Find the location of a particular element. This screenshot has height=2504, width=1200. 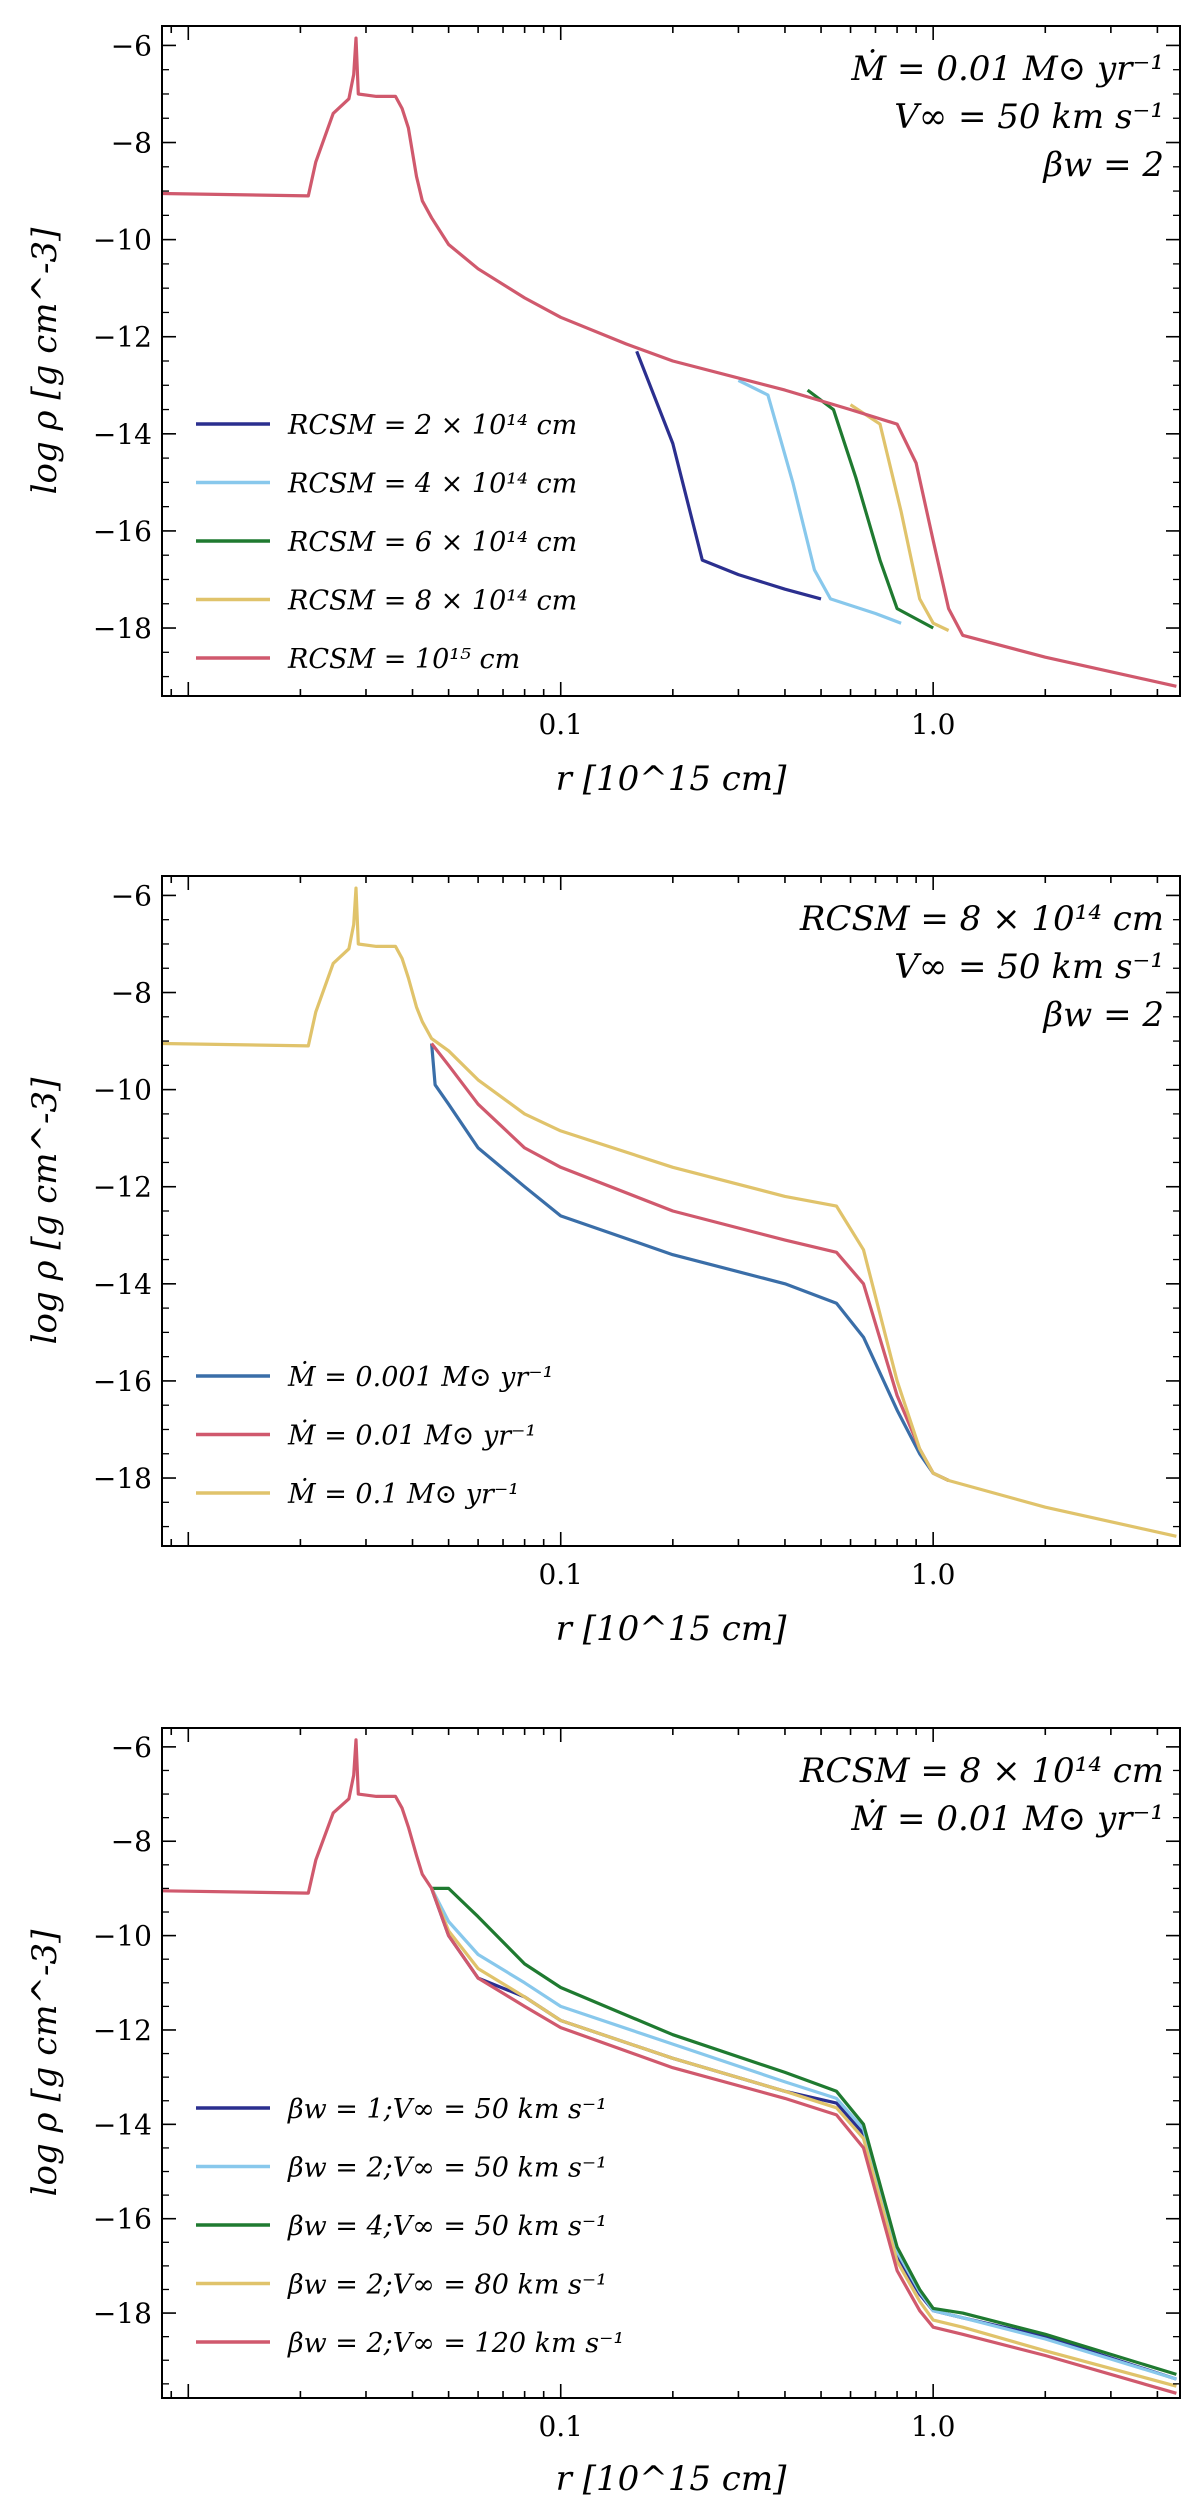

legend-label: Ṁ = 0.001 M⊙ yr⁻¹ is located at coordinates (420, 1376).